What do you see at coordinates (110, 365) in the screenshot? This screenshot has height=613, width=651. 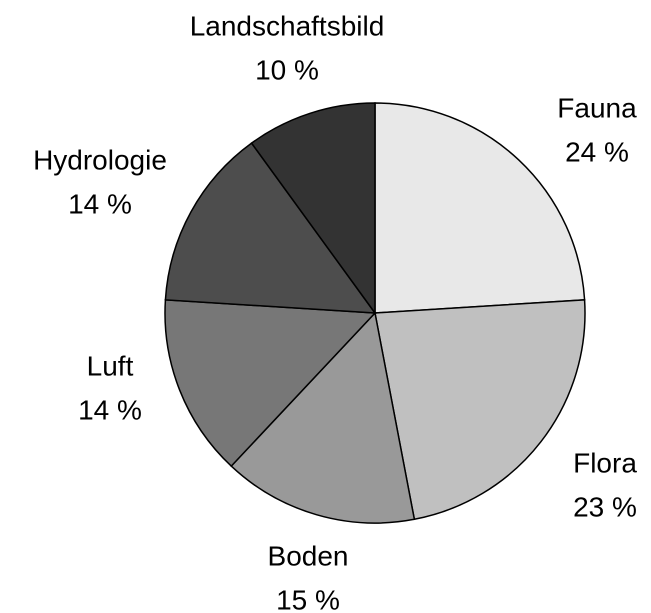 I see `slice-label: Luft` at bounding box center [110, 365].